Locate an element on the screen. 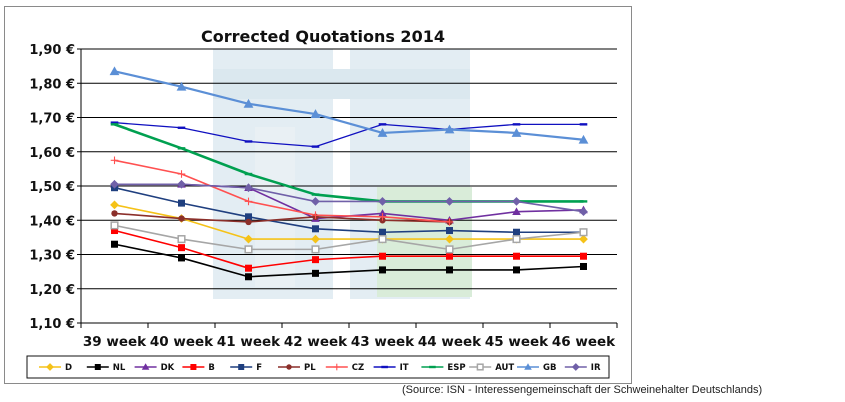 This screenshot has width=845, height=402. series-aut is located at coordinates (349, 237).